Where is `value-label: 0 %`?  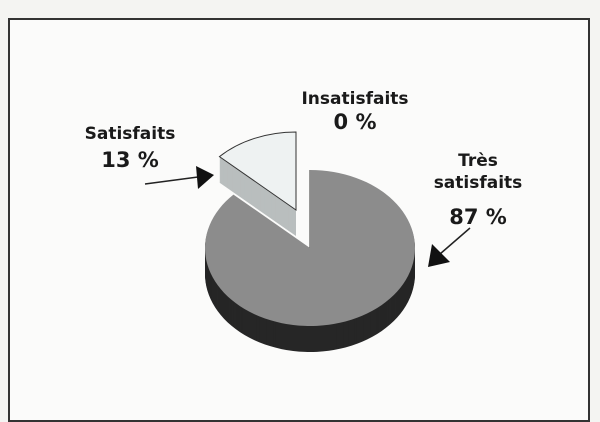 value-label: 0 % is located at coordinates (355, 122).